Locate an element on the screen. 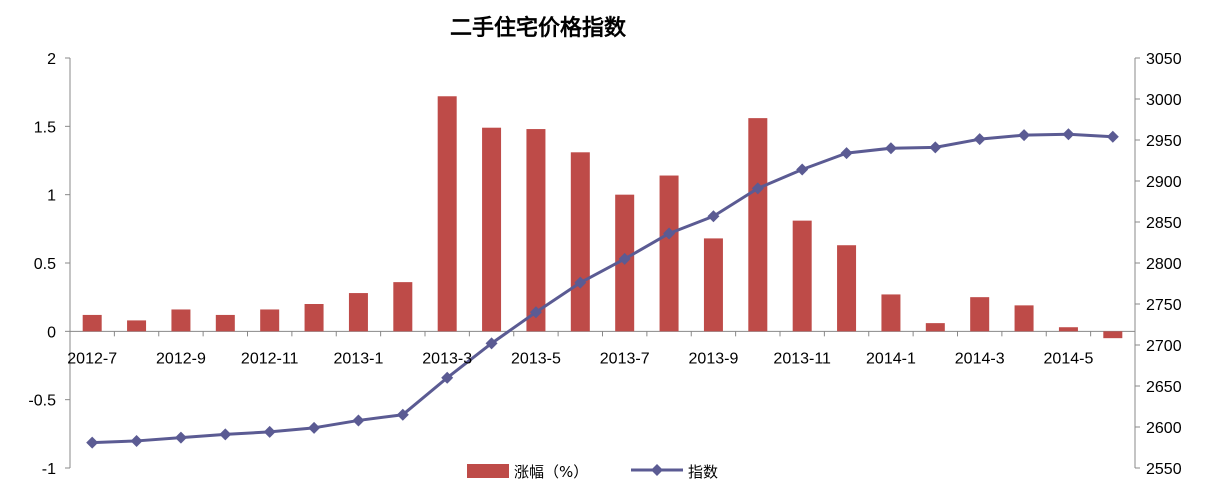 The image size is (1219, 495). x-tick-label: 2012-11 is located at coordinates (270, 358).